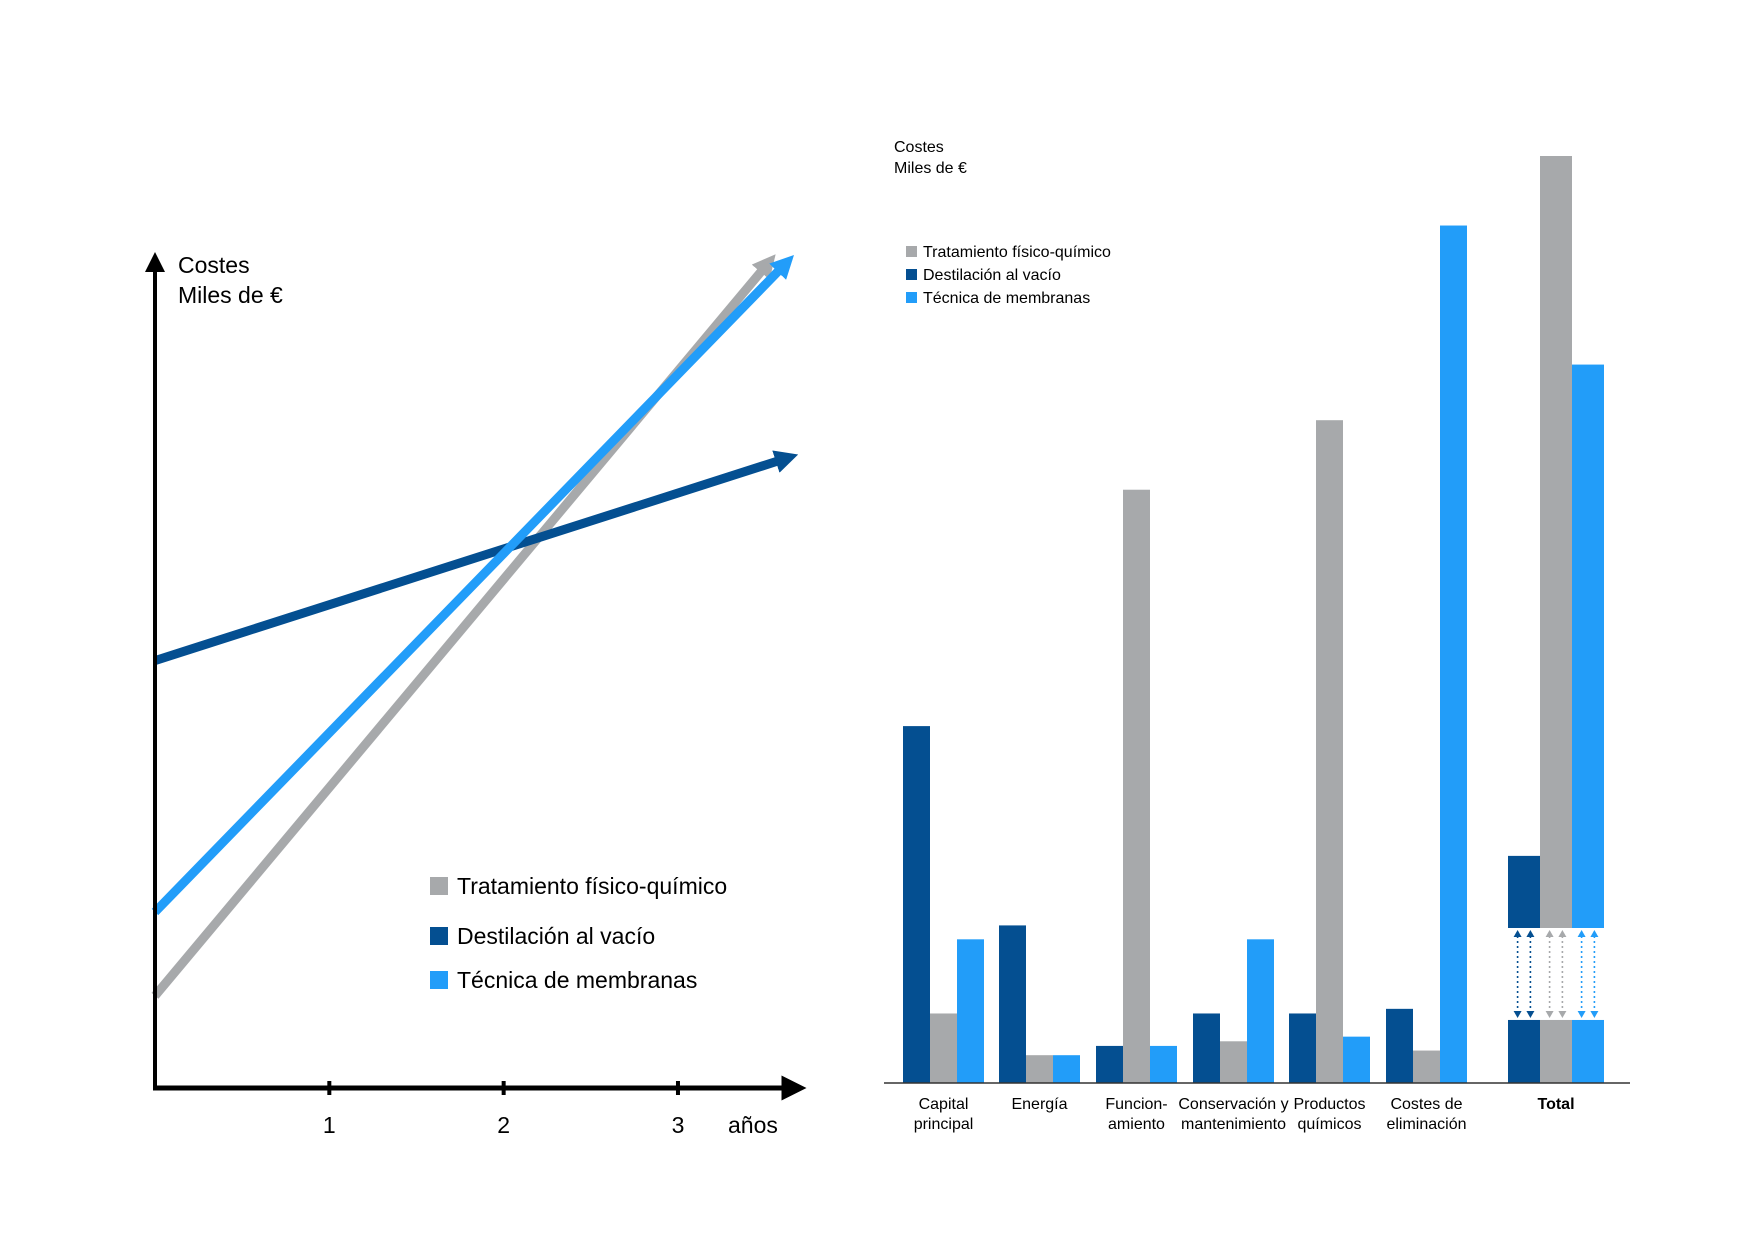  I want to click on x-tick-label: 1, so click(329, 1125).